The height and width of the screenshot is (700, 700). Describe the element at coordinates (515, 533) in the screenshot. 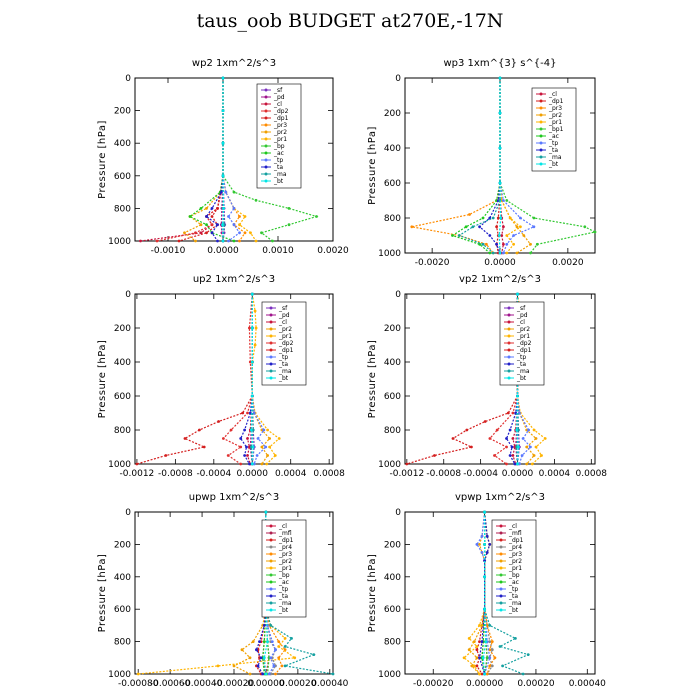

I see `legend-label: _mfl` at that location.